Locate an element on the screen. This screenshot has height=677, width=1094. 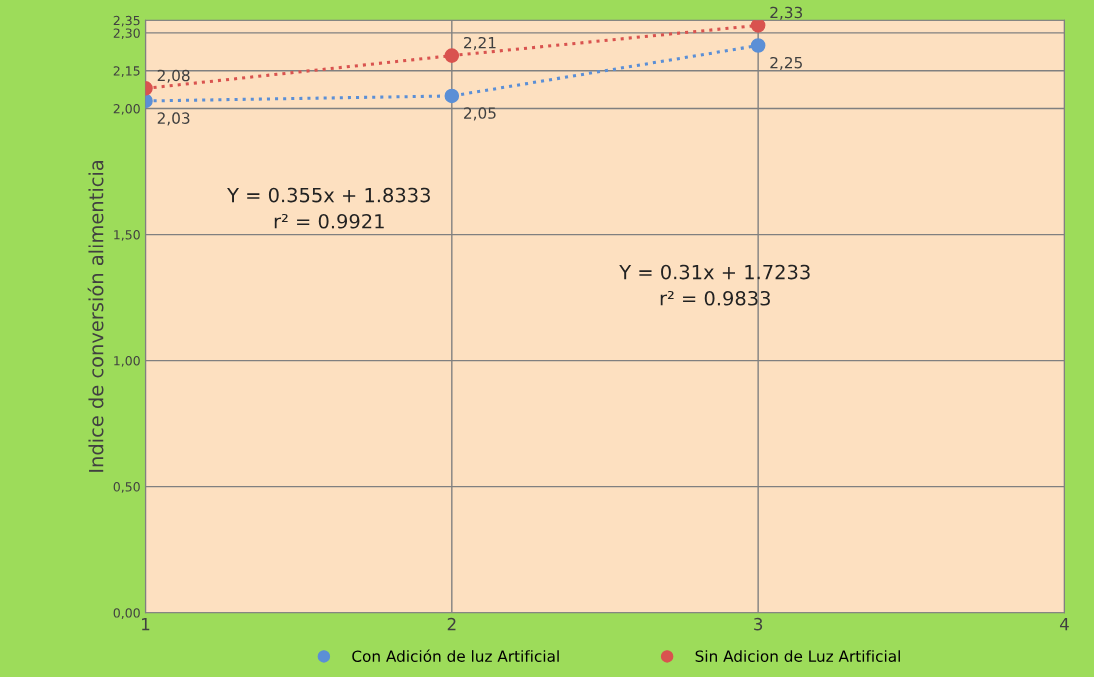
y-tick-label: 2,35 is located at coordinates (126, 21).